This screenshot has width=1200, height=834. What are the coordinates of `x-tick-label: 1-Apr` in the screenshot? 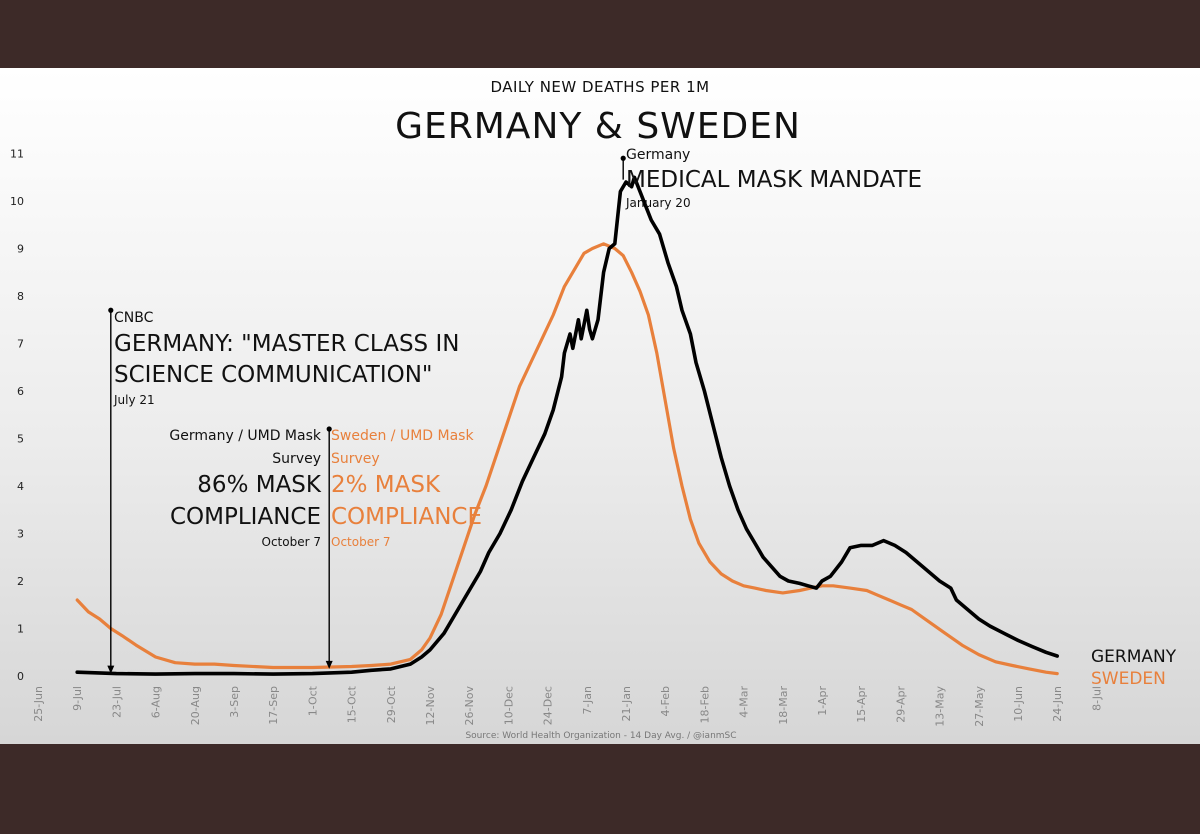 It's located at (822, 701).